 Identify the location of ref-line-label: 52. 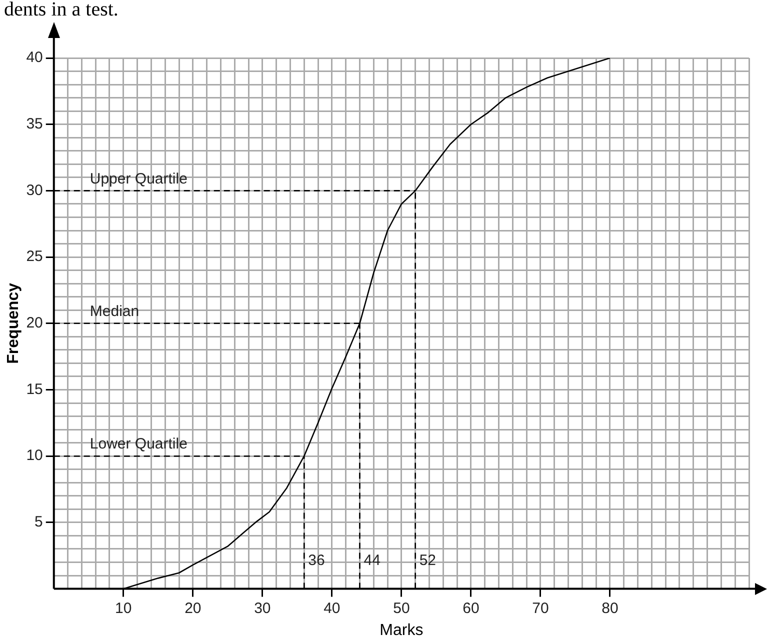
(427, 560).